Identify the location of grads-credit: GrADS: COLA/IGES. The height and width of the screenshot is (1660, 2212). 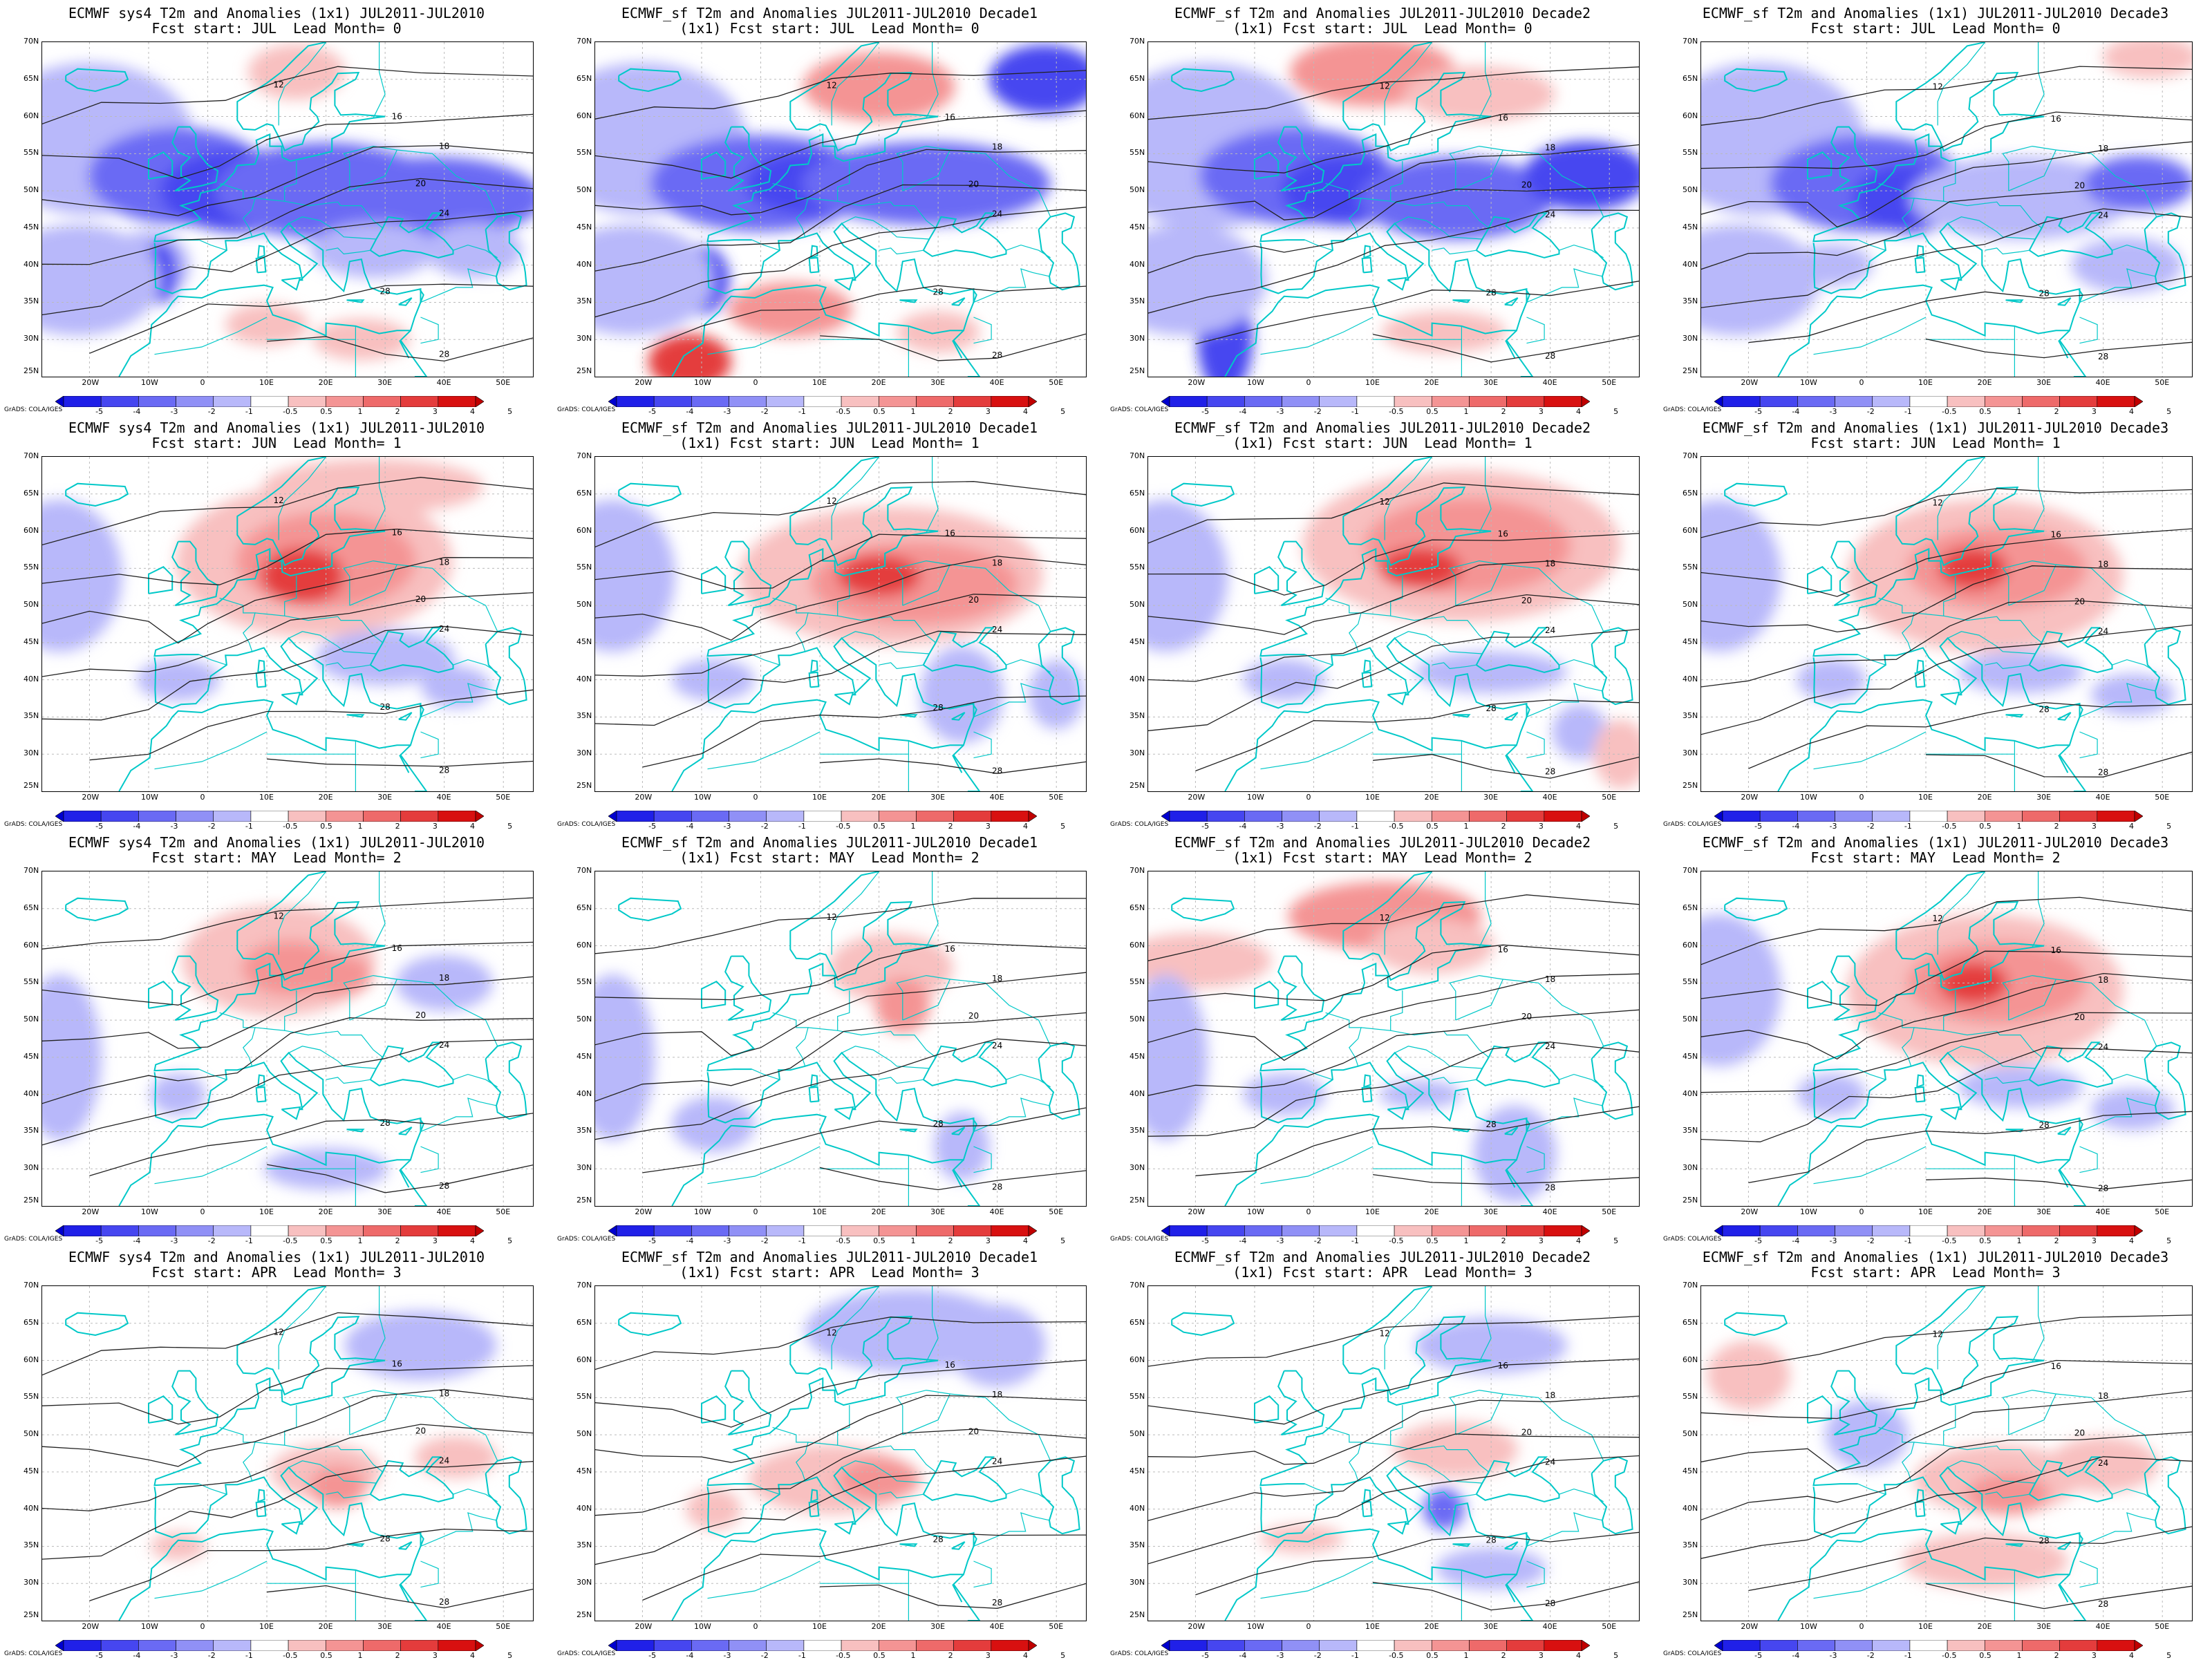
(1693, 409).